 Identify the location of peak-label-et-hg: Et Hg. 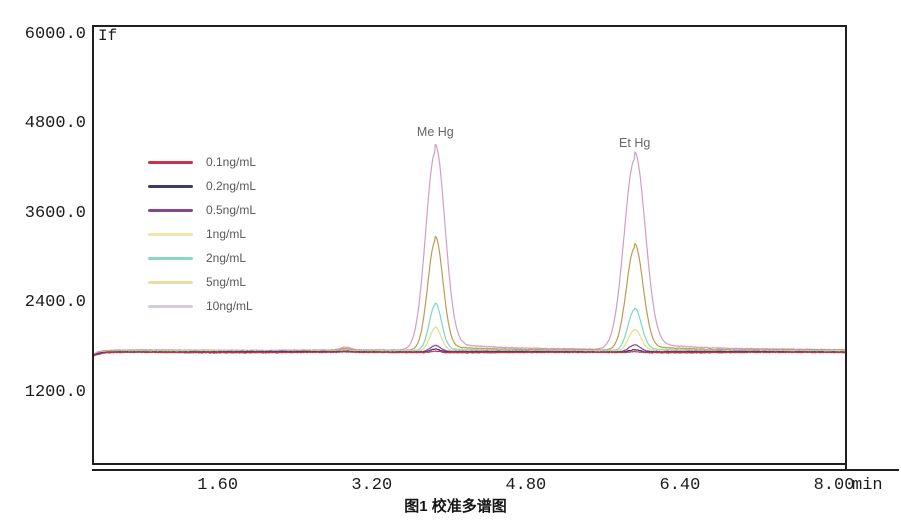
(635, 143).